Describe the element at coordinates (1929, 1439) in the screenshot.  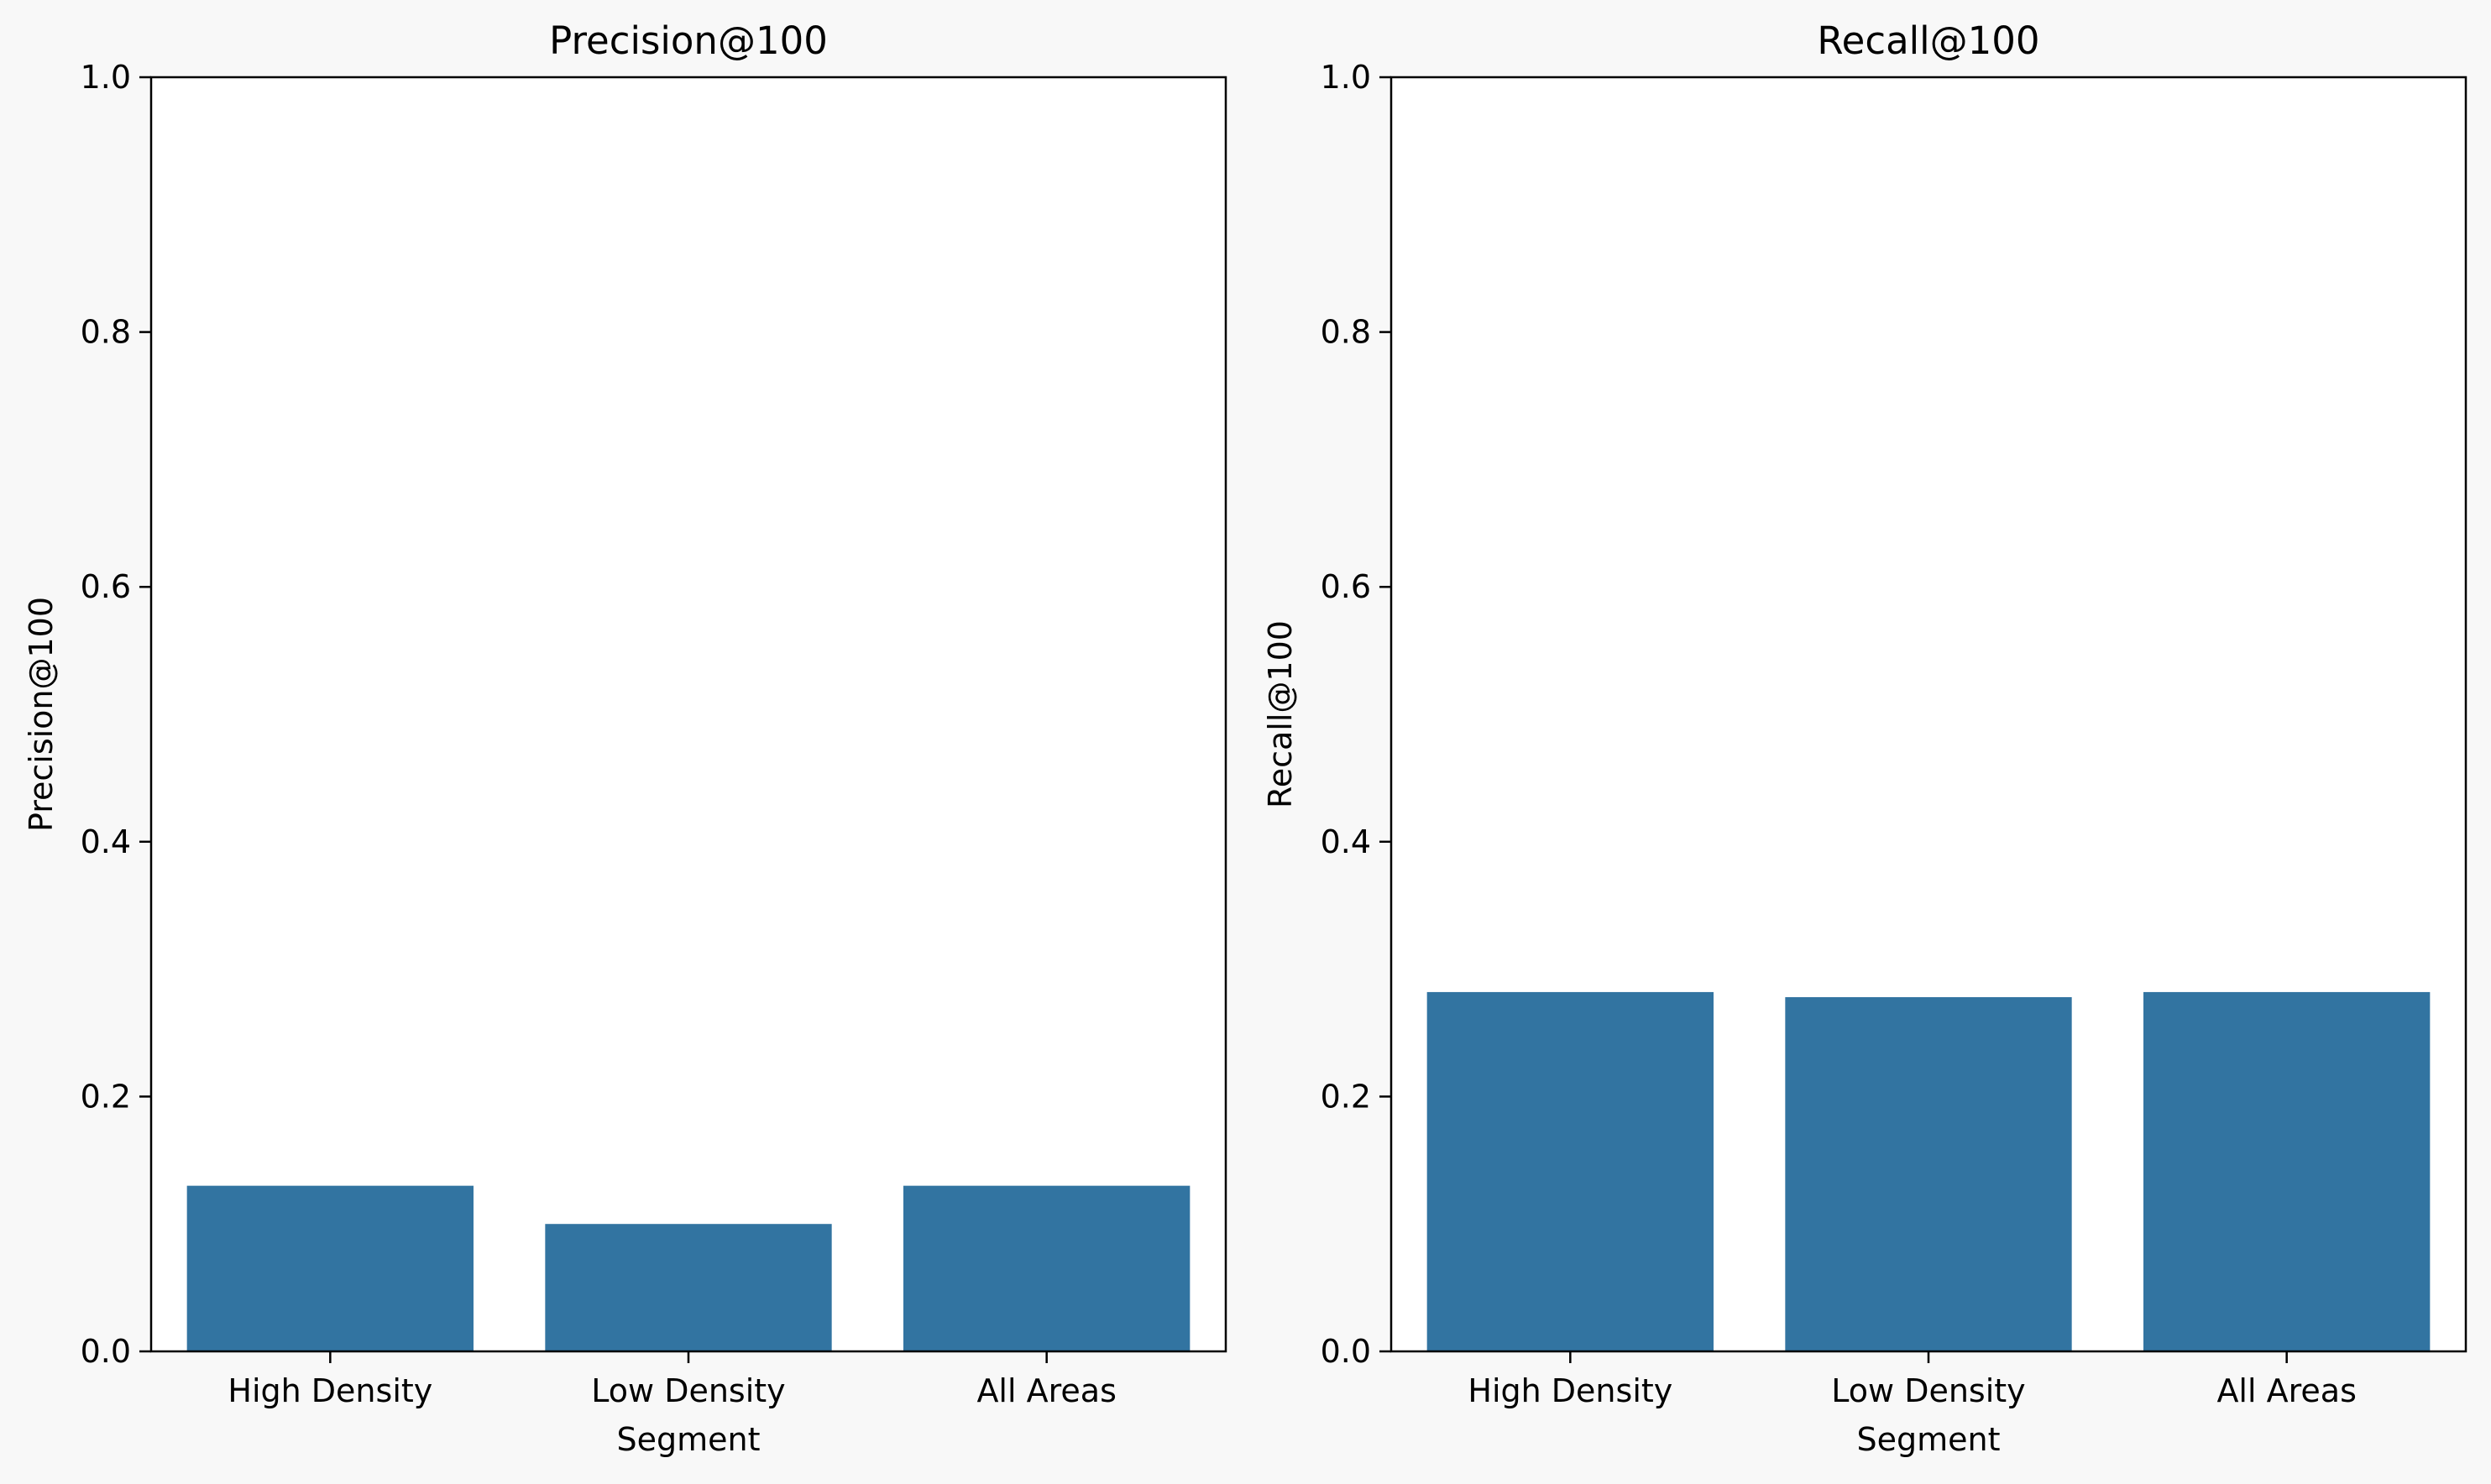
I see `recall-x-axis-label: Segment` at that location.